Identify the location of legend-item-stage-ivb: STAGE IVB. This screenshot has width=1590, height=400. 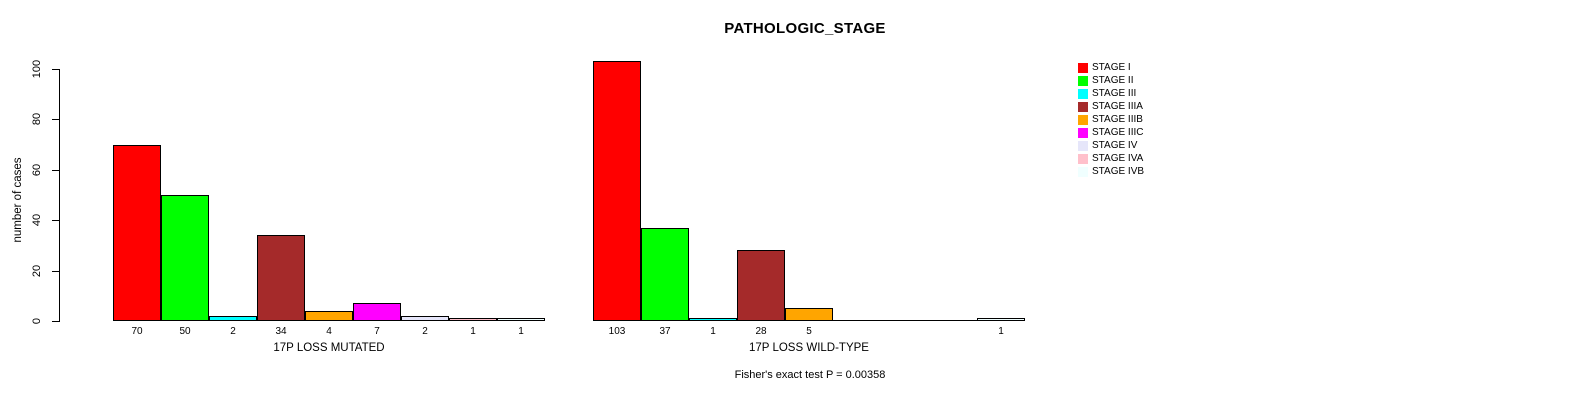
(1111, 171).